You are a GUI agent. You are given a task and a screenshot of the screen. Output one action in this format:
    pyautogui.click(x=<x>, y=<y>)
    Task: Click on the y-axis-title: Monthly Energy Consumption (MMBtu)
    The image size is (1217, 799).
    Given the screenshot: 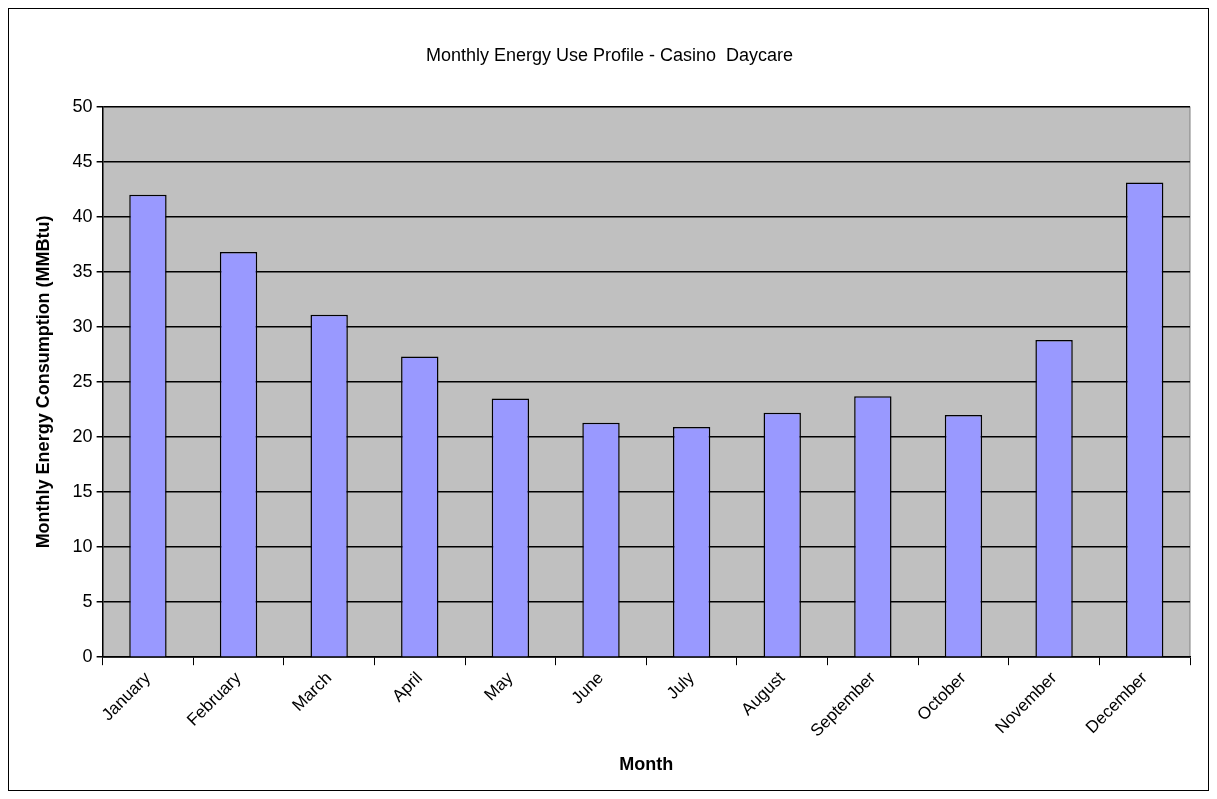 What is the action you would take?
    pyautogui.click(x=42, y=382)
    